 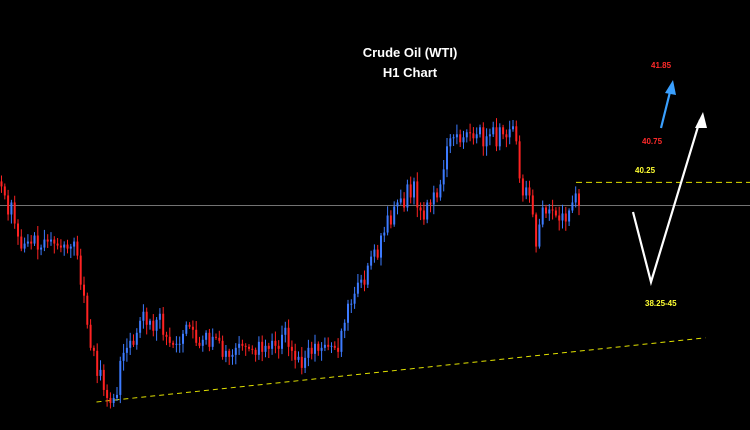 I want to click on target-label-41-85: 41.85, so click(x=661, y=65).